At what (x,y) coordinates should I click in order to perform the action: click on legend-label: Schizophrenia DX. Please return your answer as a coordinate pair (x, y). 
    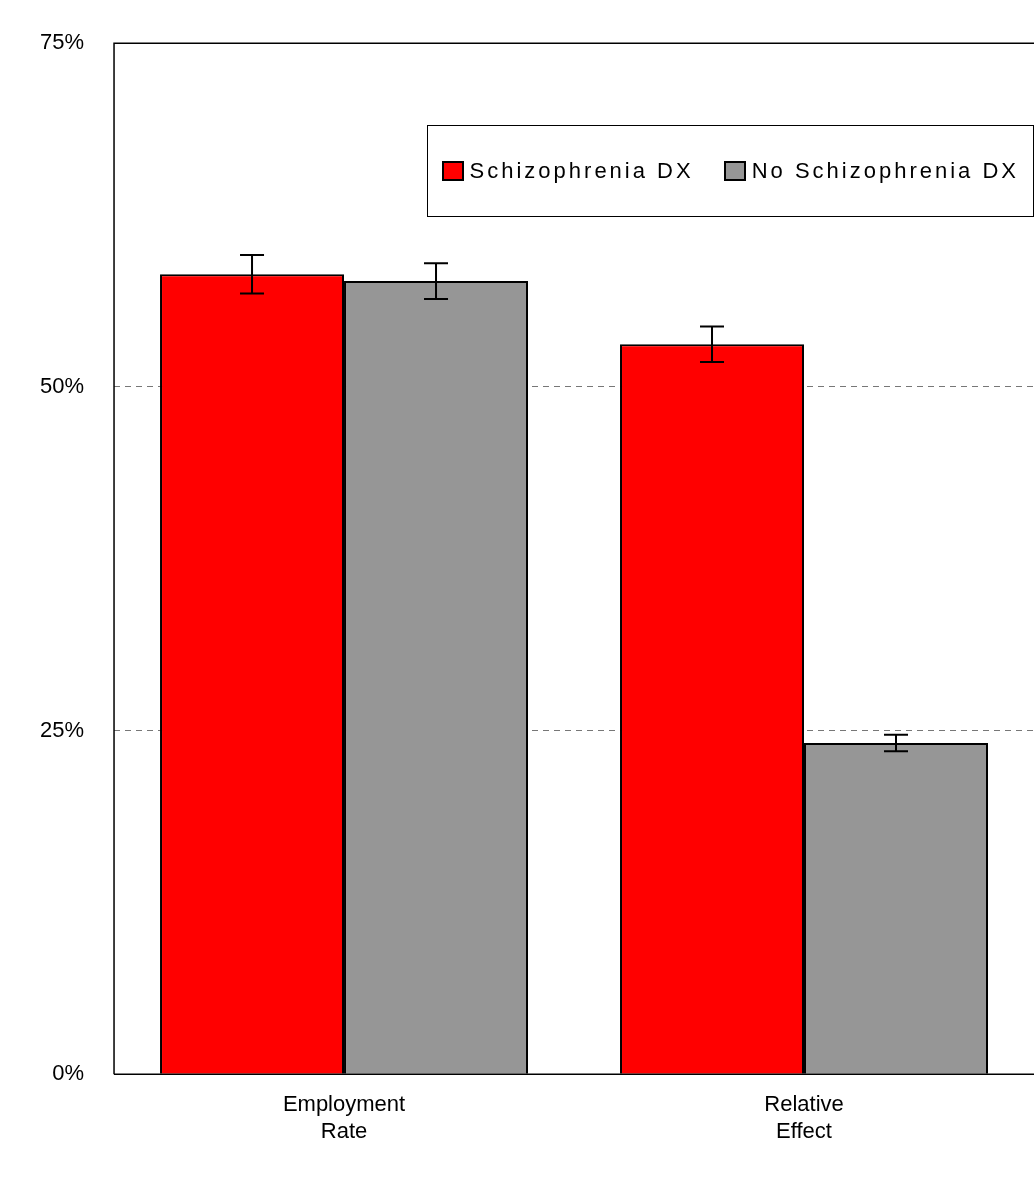
    Looking at the image, I should click on (581, 171).